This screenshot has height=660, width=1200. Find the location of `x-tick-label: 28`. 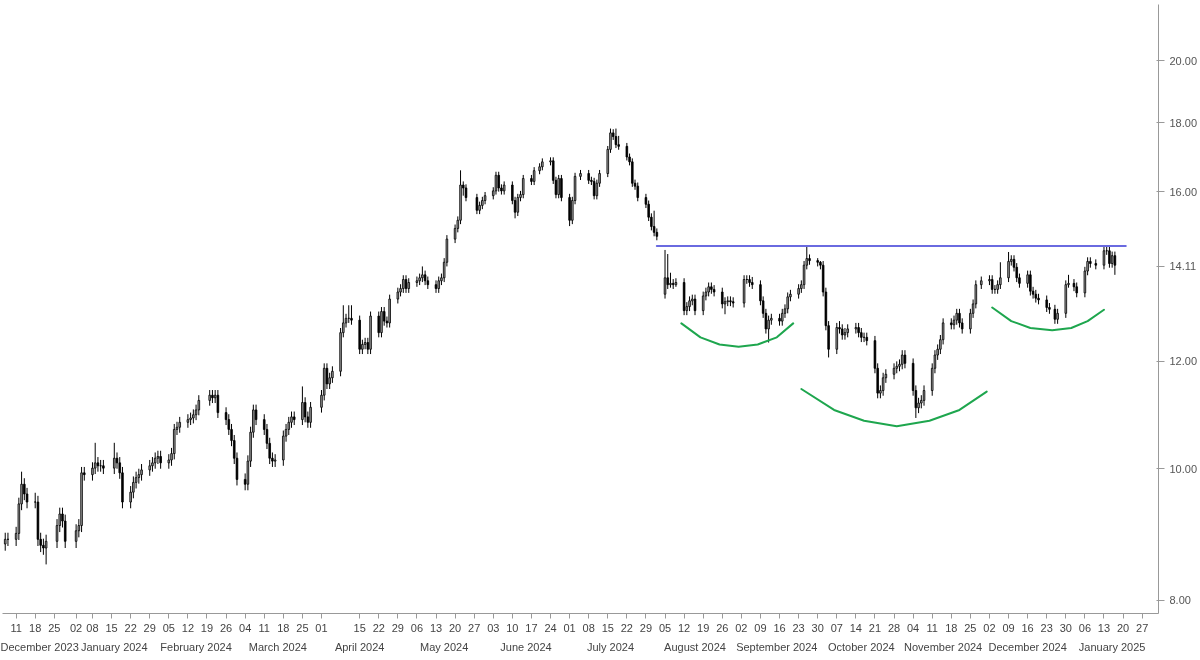

x-tick-label: 28 is located at coordinates (894, 627).